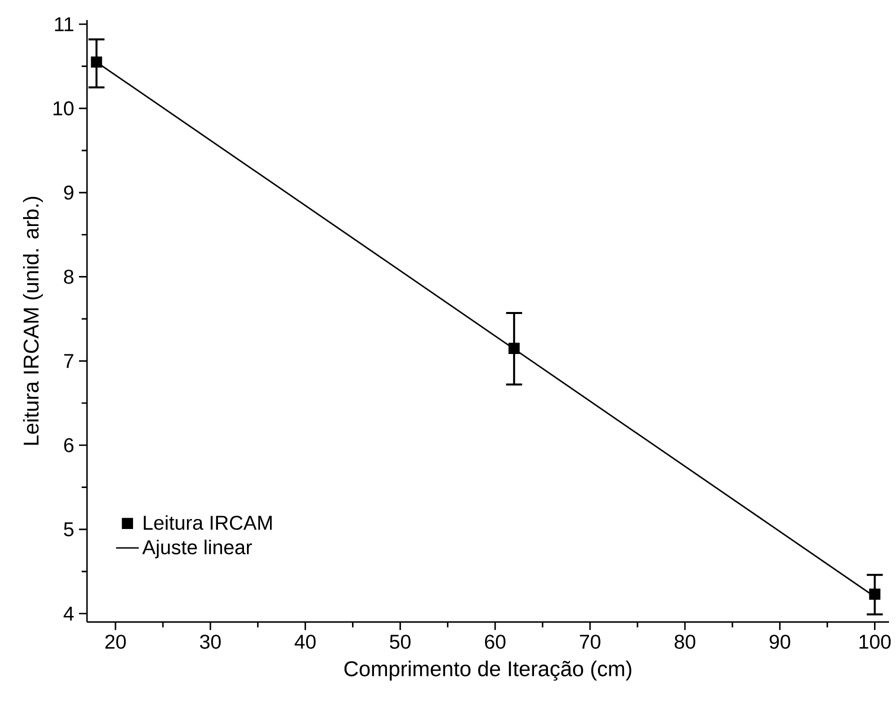 Image resolution: width=896 pixels, height=702 pixels. What do you see at coordinates (69, 361) in the screenshot?
I see `y-tick-label: 7` at bounding box center [69, 361].